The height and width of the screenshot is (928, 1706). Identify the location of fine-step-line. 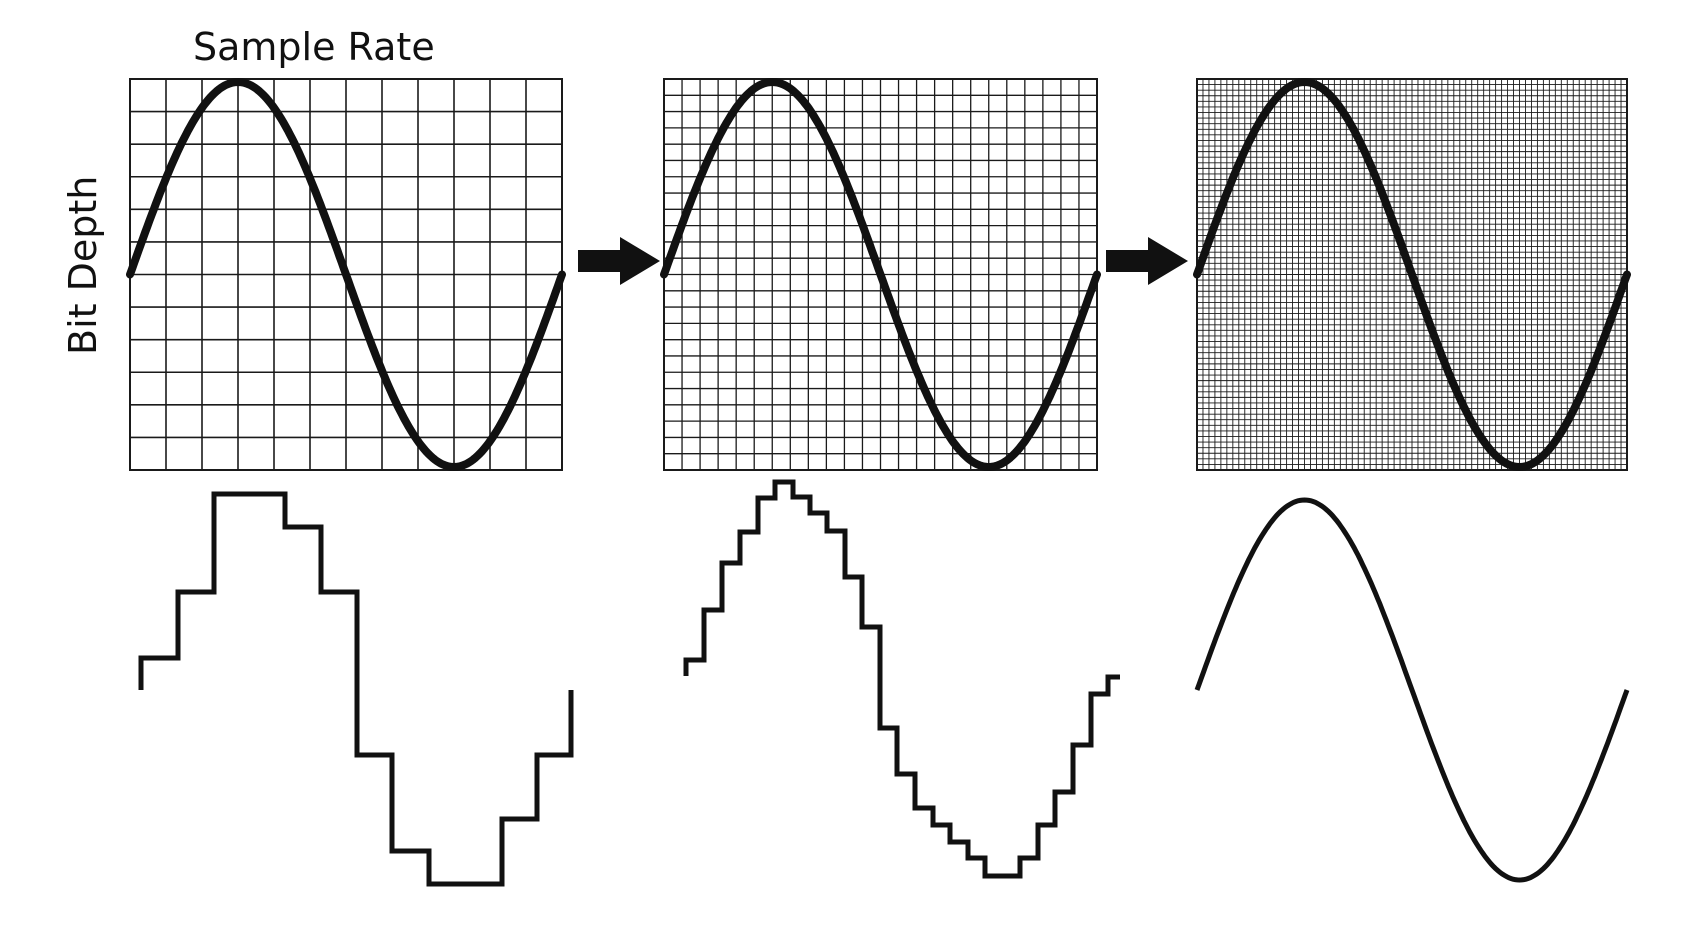
(901, 679).